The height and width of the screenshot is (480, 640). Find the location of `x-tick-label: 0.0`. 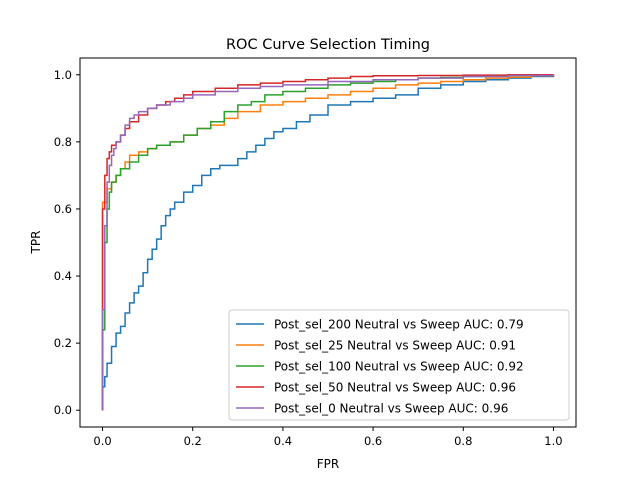

x-tick-label: 0.0 is located at coordinates (102, 441).